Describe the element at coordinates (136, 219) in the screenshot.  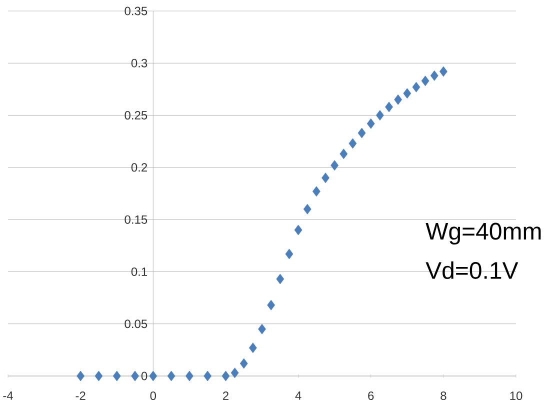
I see `y-tick-label: 0.15` at that location.